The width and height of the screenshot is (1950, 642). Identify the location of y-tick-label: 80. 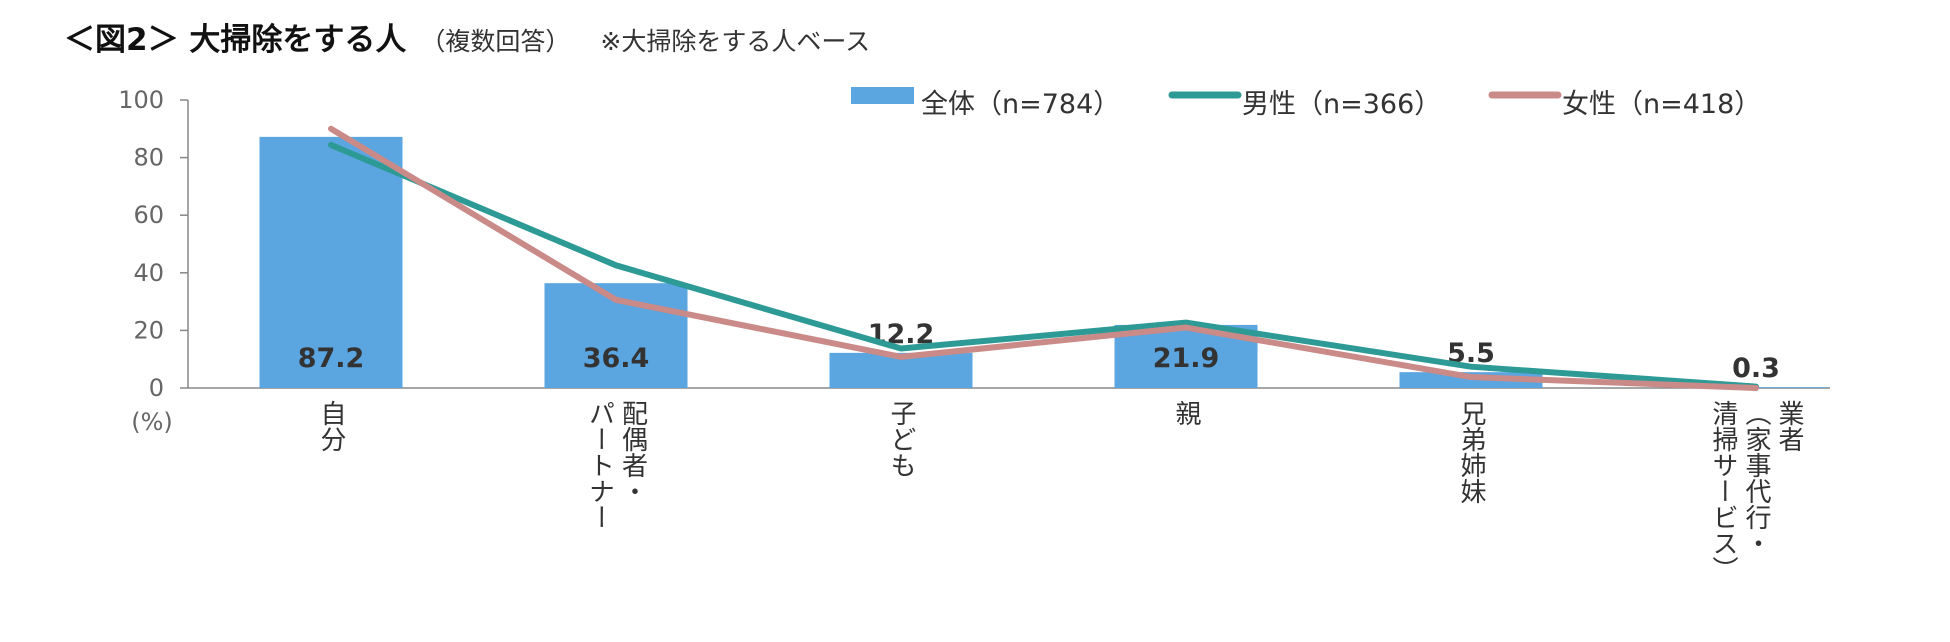
(148, 158).